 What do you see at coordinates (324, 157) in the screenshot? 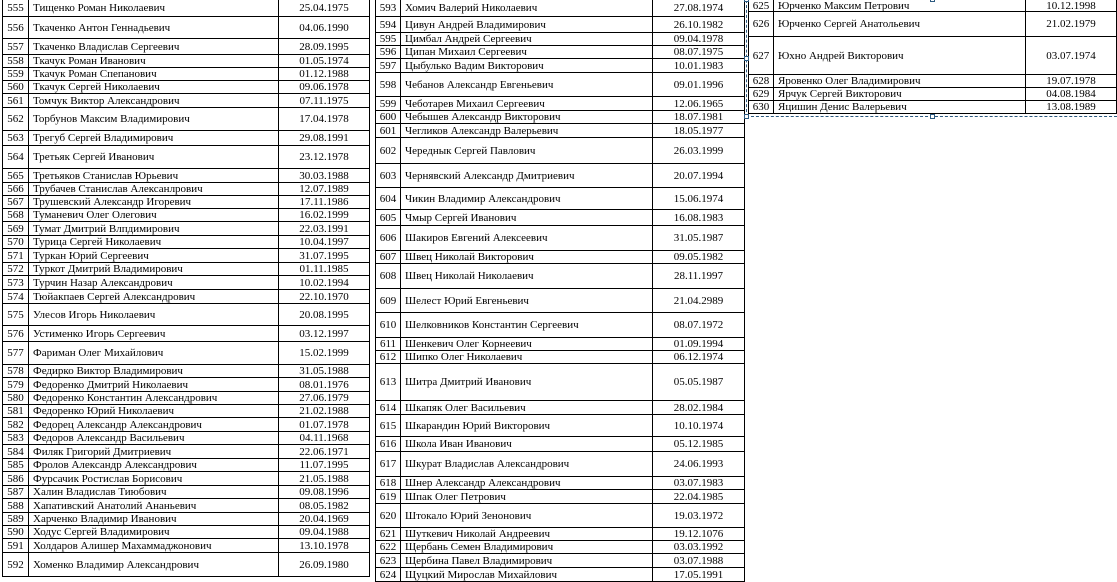
I see `birth-date: 23.12.1978` at bounding box center [324, 157].